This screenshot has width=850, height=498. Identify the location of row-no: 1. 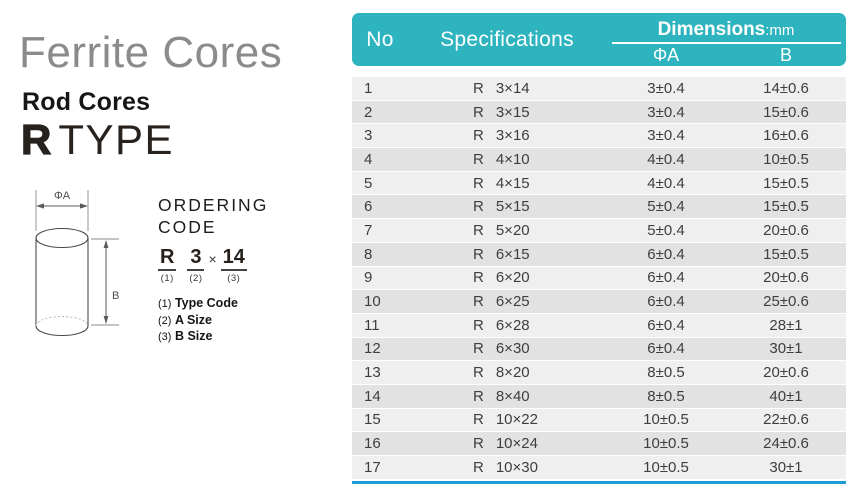
(368, 88).